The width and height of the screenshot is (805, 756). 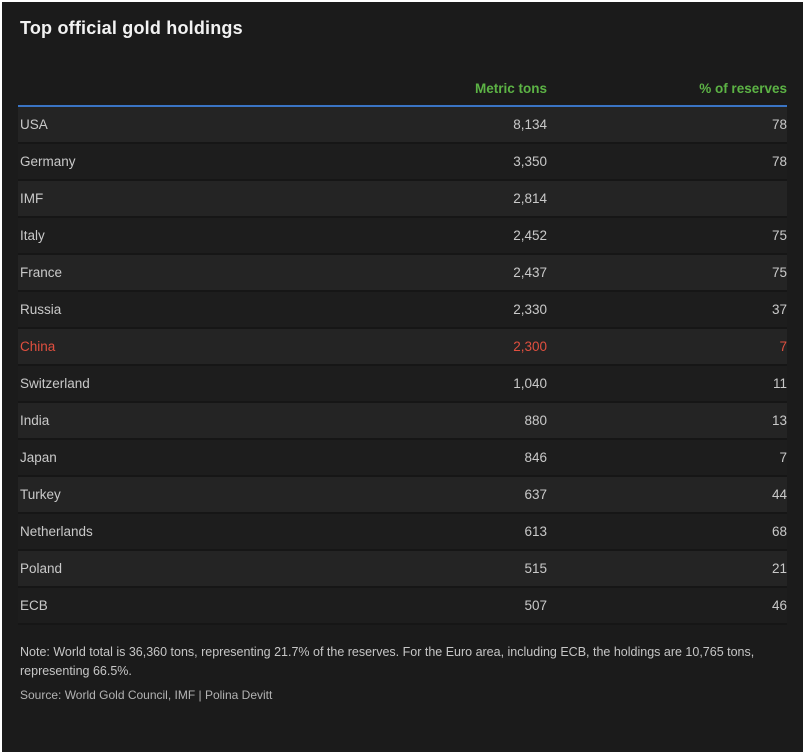 What do you see at coordinates (402, 347) in the screenshot?
I see `table-row: China 2,300 7` at bounding box center [402, 347].